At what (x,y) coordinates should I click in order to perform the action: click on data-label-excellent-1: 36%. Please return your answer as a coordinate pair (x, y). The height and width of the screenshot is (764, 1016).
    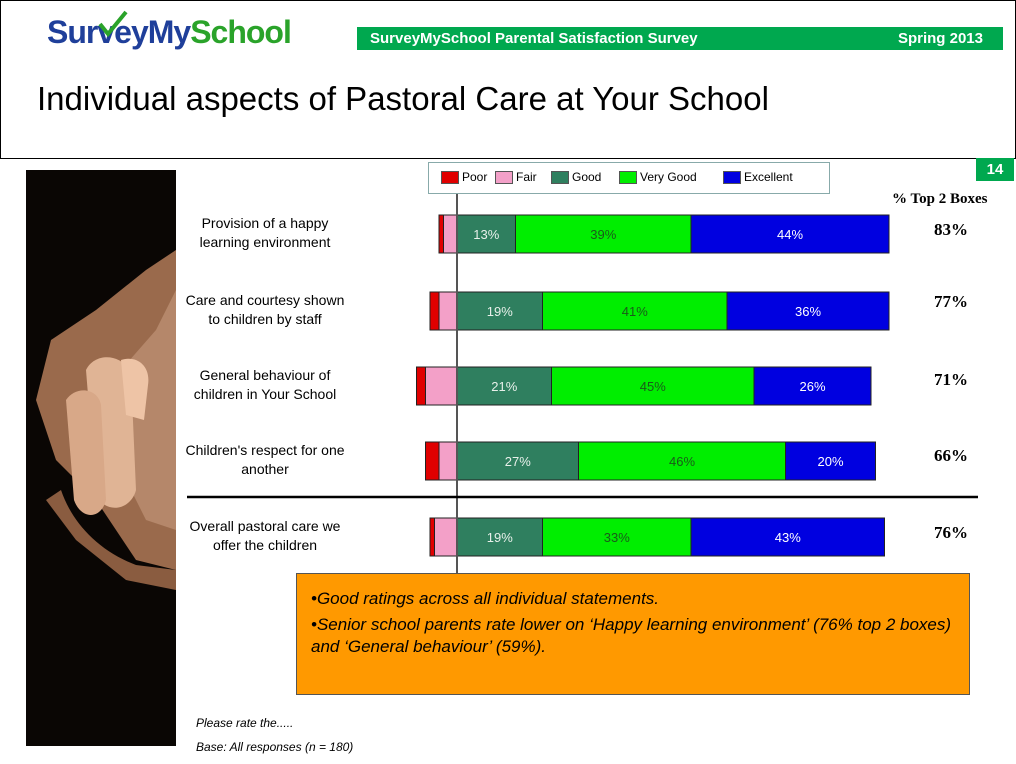
    Looking at the image, I should click on (808, 311).